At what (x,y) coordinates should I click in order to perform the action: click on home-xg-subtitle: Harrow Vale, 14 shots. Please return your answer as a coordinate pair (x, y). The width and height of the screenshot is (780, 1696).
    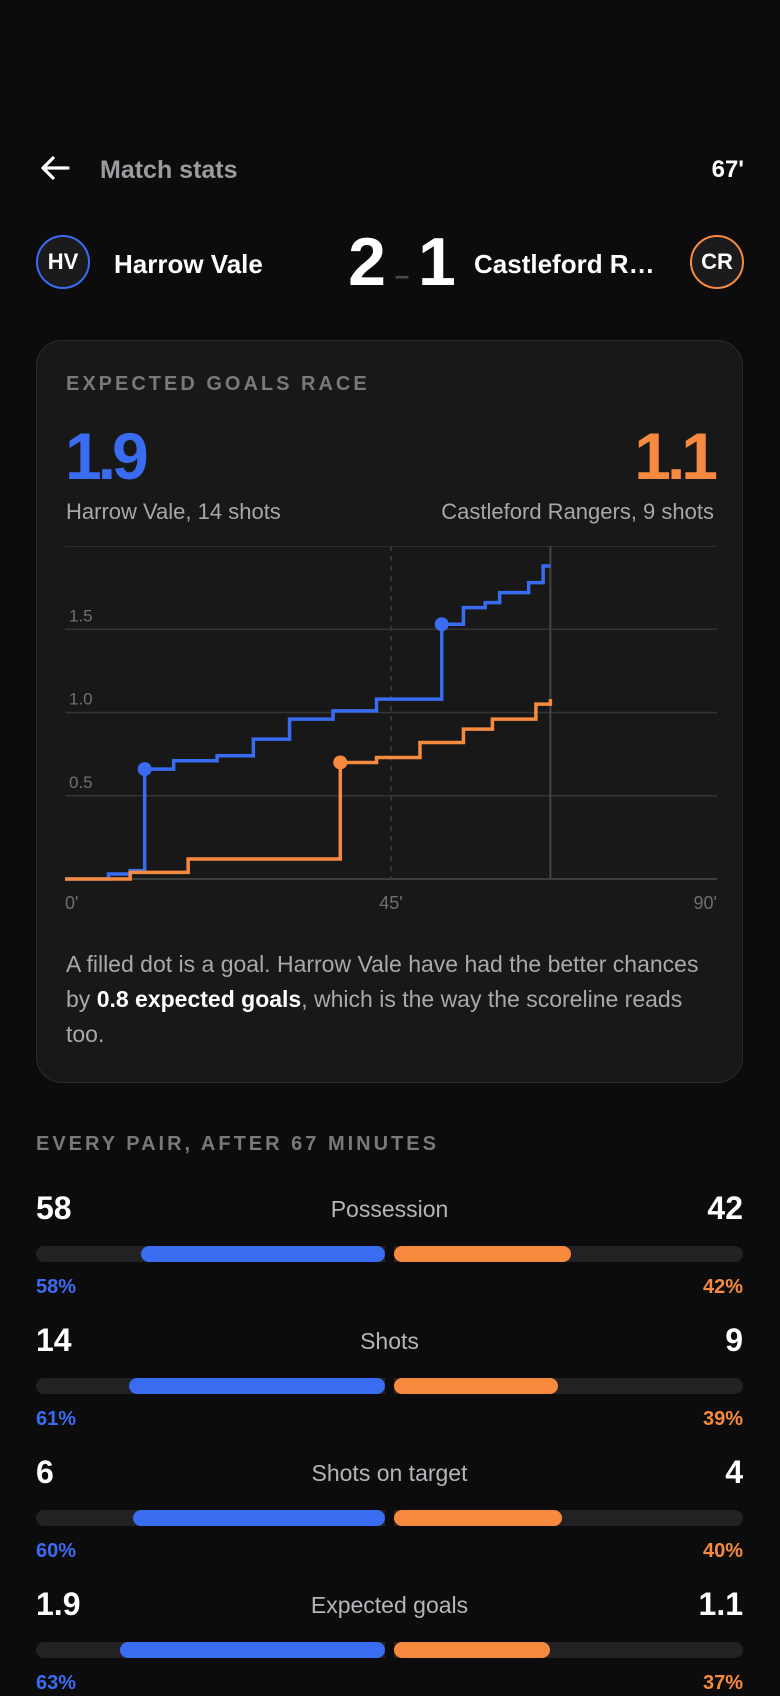
    Looking at the image, I should click on (173, 511).